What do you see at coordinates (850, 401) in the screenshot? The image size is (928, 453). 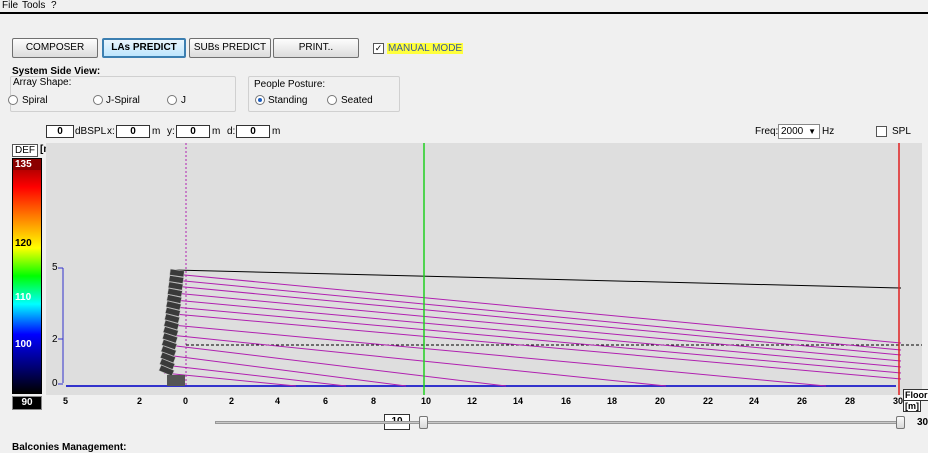 I see `x-tick-label: 28` at bounding box center [850, 401].